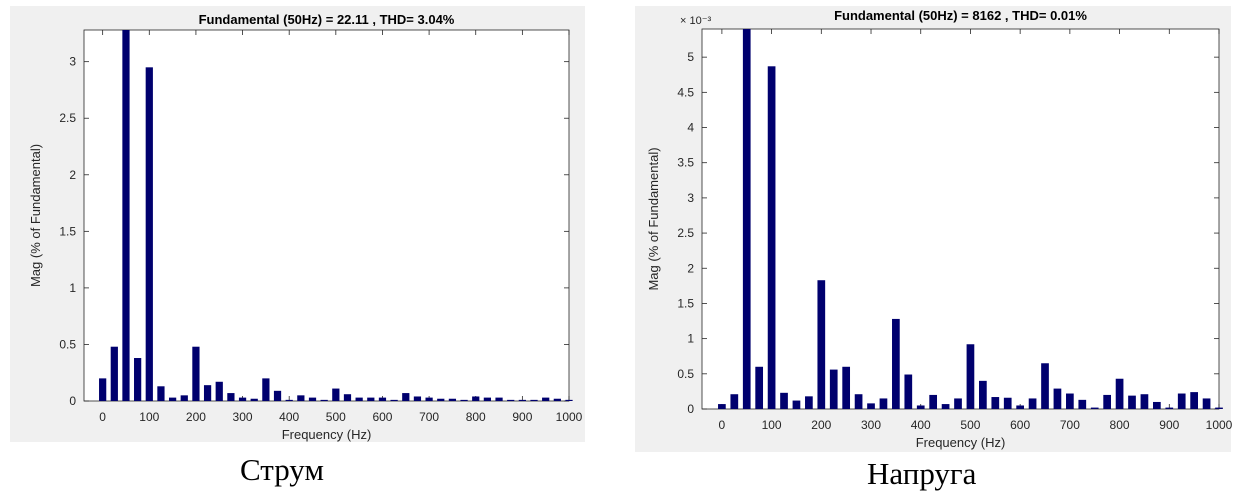 This screenshot has height=495, width=1239. What do you see at coordinates (690, 128) in the screenshot?
I see `y-tick-label: 4` at bounding box center [690, 128].